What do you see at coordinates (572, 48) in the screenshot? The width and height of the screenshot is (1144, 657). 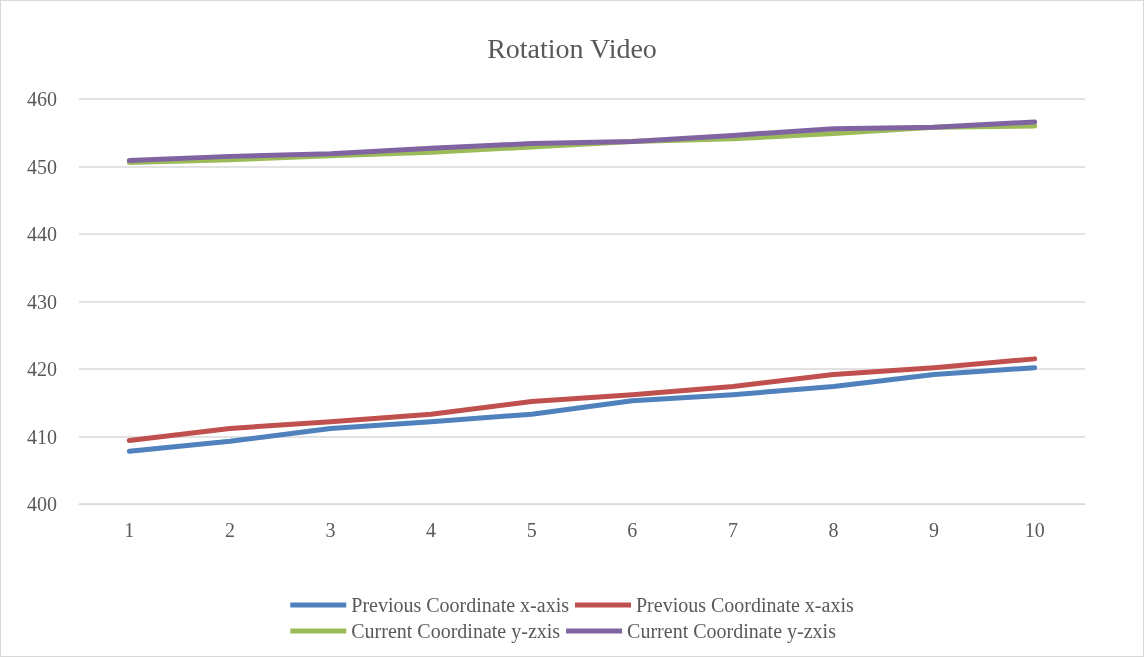 I see `chart-title: Rotation Video` at bounding box center [572, 48].